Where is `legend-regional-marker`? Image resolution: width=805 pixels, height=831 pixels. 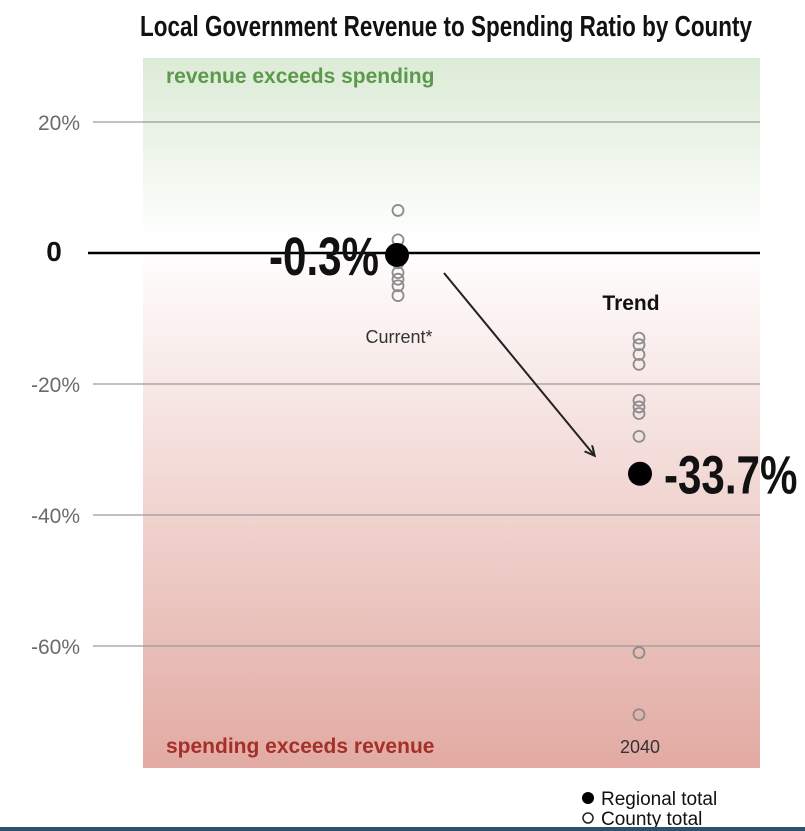 legend-regional-marker is located at coordinates (588, 798).